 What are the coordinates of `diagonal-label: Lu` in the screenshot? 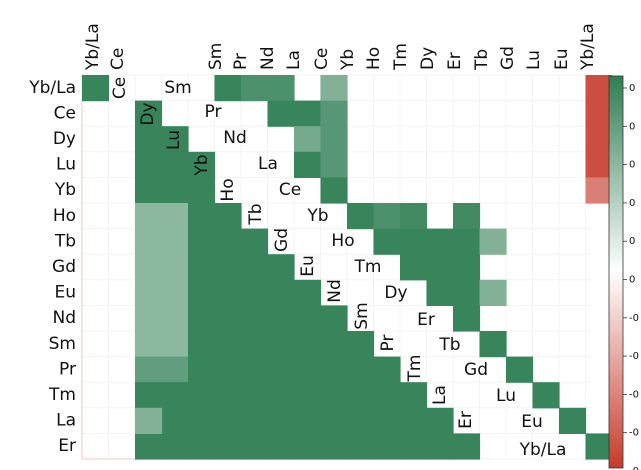 It's located at (174, 140).